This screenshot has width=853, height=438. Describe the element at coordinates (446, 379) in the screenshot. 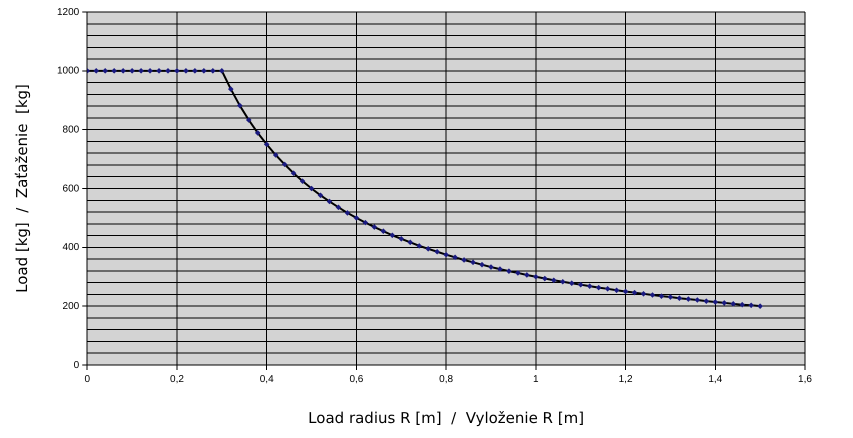

I see `x-tick-label: 0,8` at that location.